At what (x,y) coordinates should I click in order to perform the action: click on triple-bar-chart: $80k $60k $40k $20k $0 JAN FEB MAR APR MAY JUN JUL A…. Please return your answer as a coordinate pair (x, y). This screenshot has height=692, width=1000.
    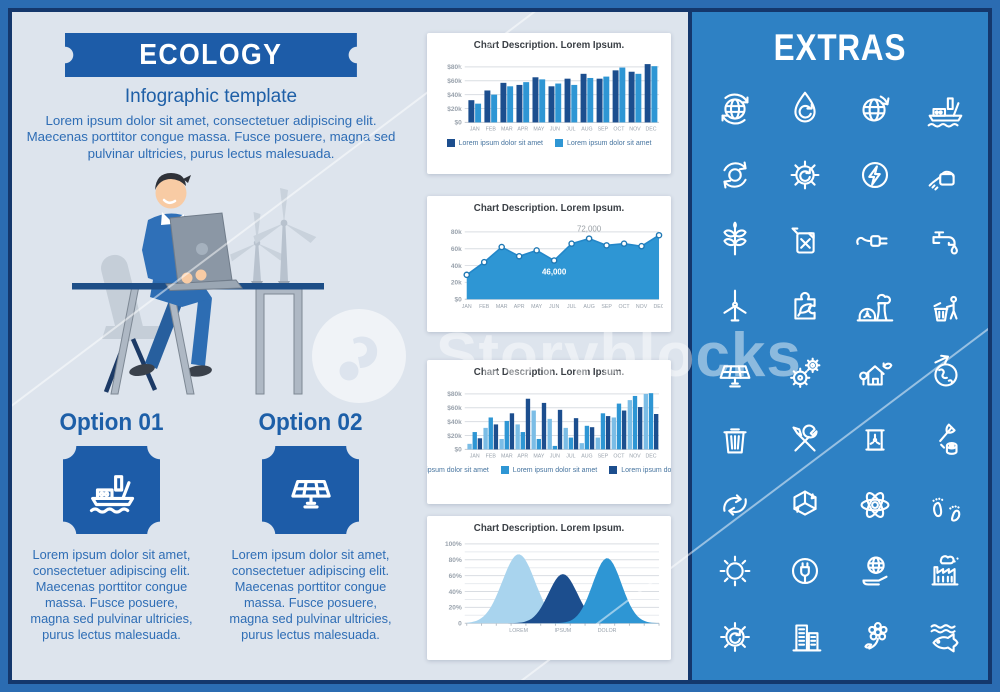
    Looking at the image, I should click on (553, 425).